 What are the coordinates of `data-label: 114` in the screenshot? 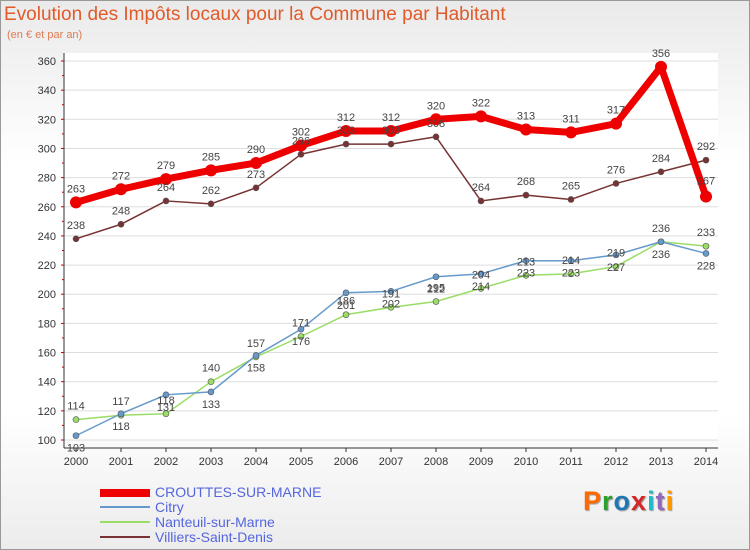 It's located at (76, 407).